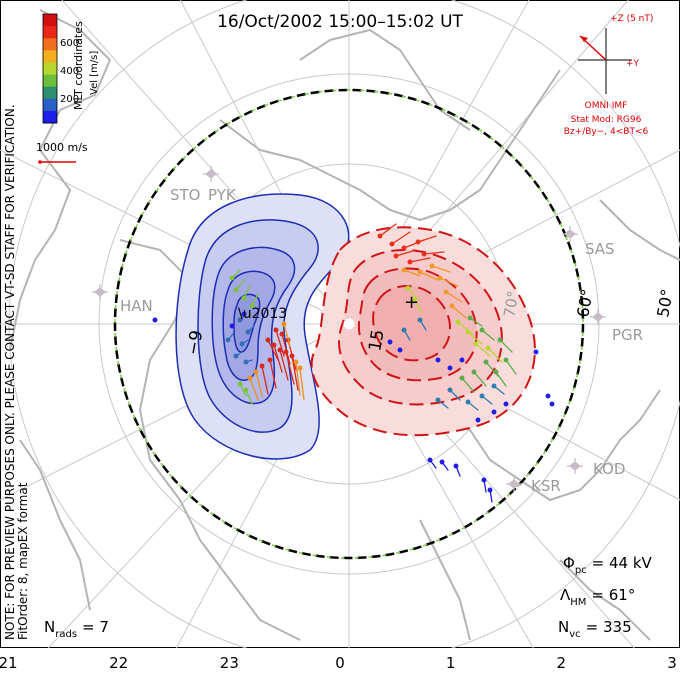 Image resolution: width=680 pixels, height=674 pixels. Describe the element at coordinates (451, 663) in the screenshot. I see `mlt-tick-label: 1` at that location.